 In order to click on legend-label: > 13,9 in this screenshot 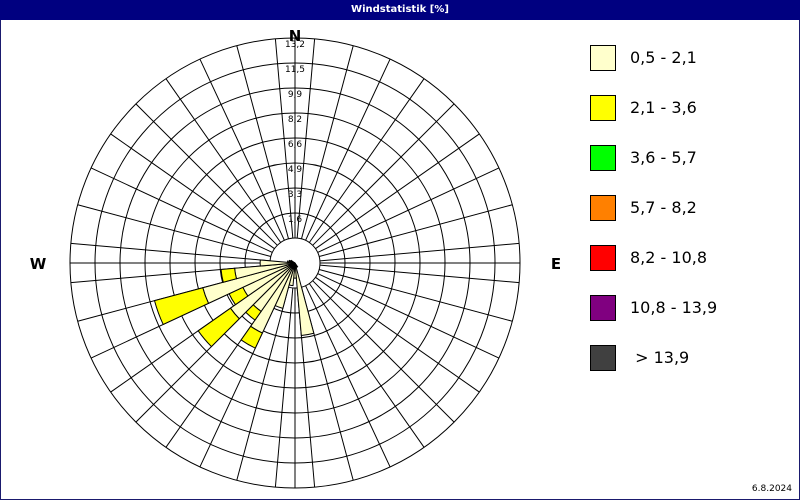, I will do `click(660, 357)`.